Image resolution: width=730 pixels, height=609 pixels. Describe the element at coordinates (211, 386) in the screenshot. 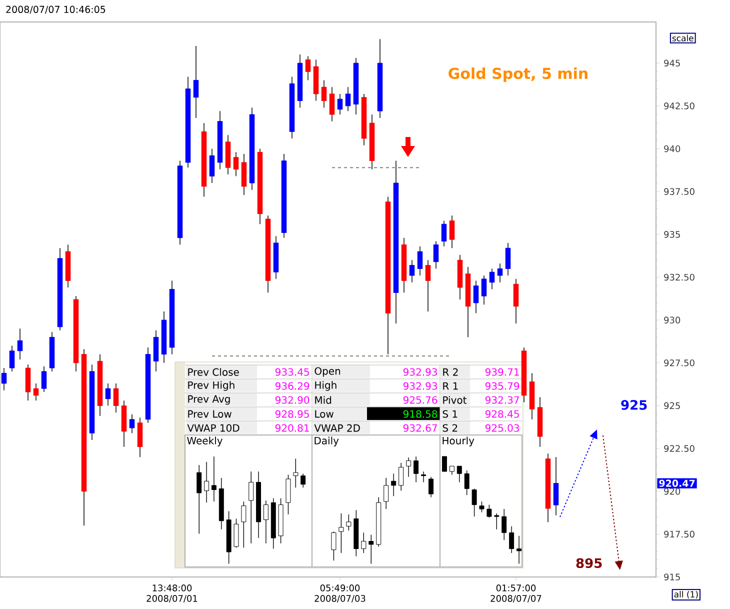

I see `annotation: Prev High` at that location.